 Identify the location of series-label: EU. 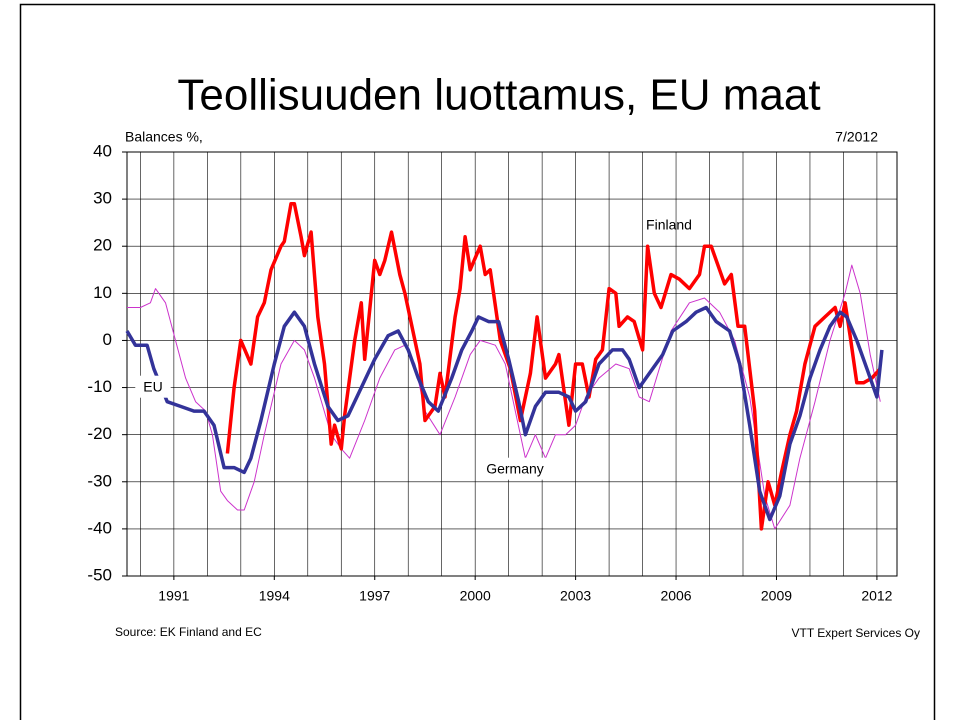
(152, 387).